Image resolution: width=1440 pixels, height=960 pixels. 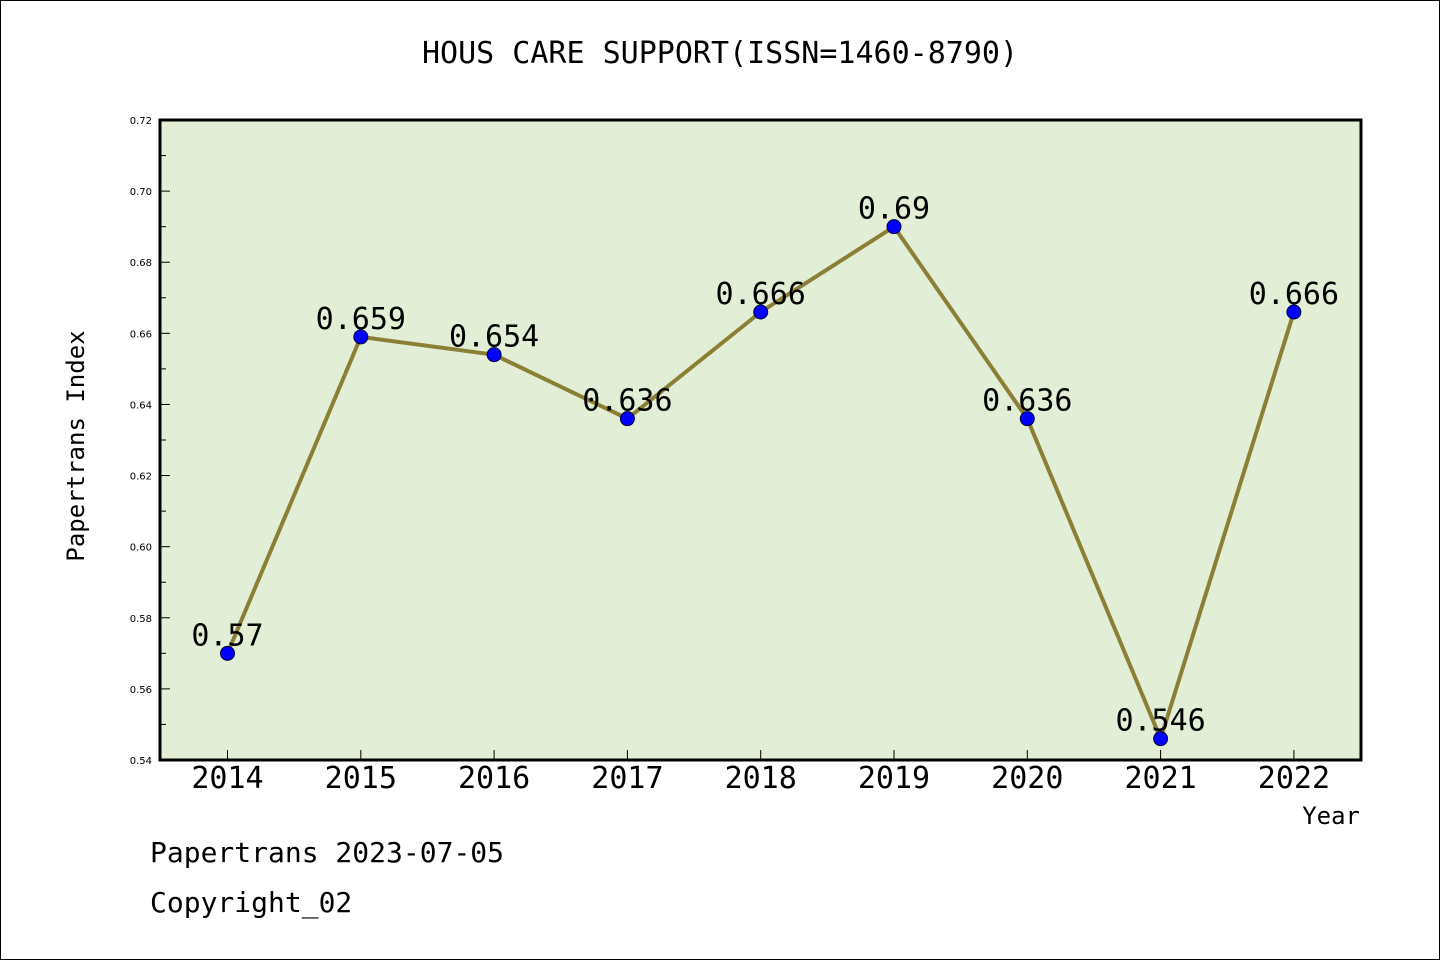 I want to click on x-tick-label: 2014, so click(x=227, y=778).